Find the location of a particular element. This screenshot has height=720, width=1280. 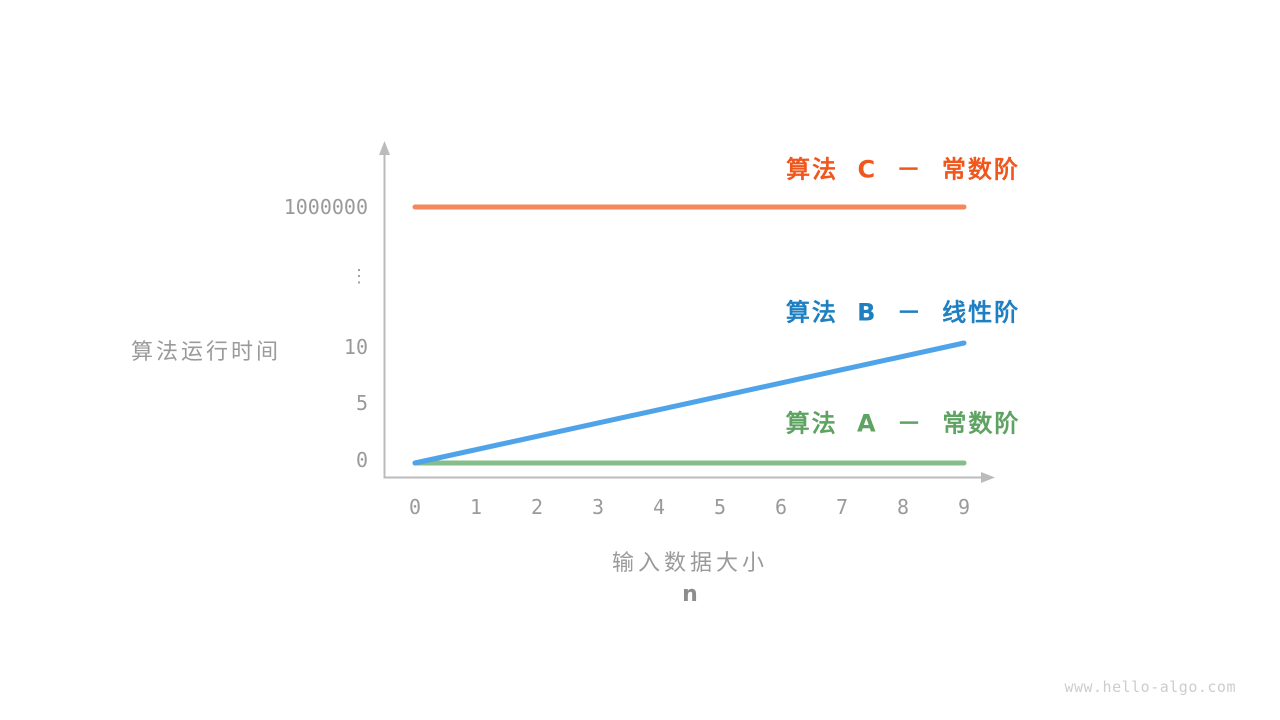

watermark: www.hello-algo.com is located at coordinates (1150, 687).